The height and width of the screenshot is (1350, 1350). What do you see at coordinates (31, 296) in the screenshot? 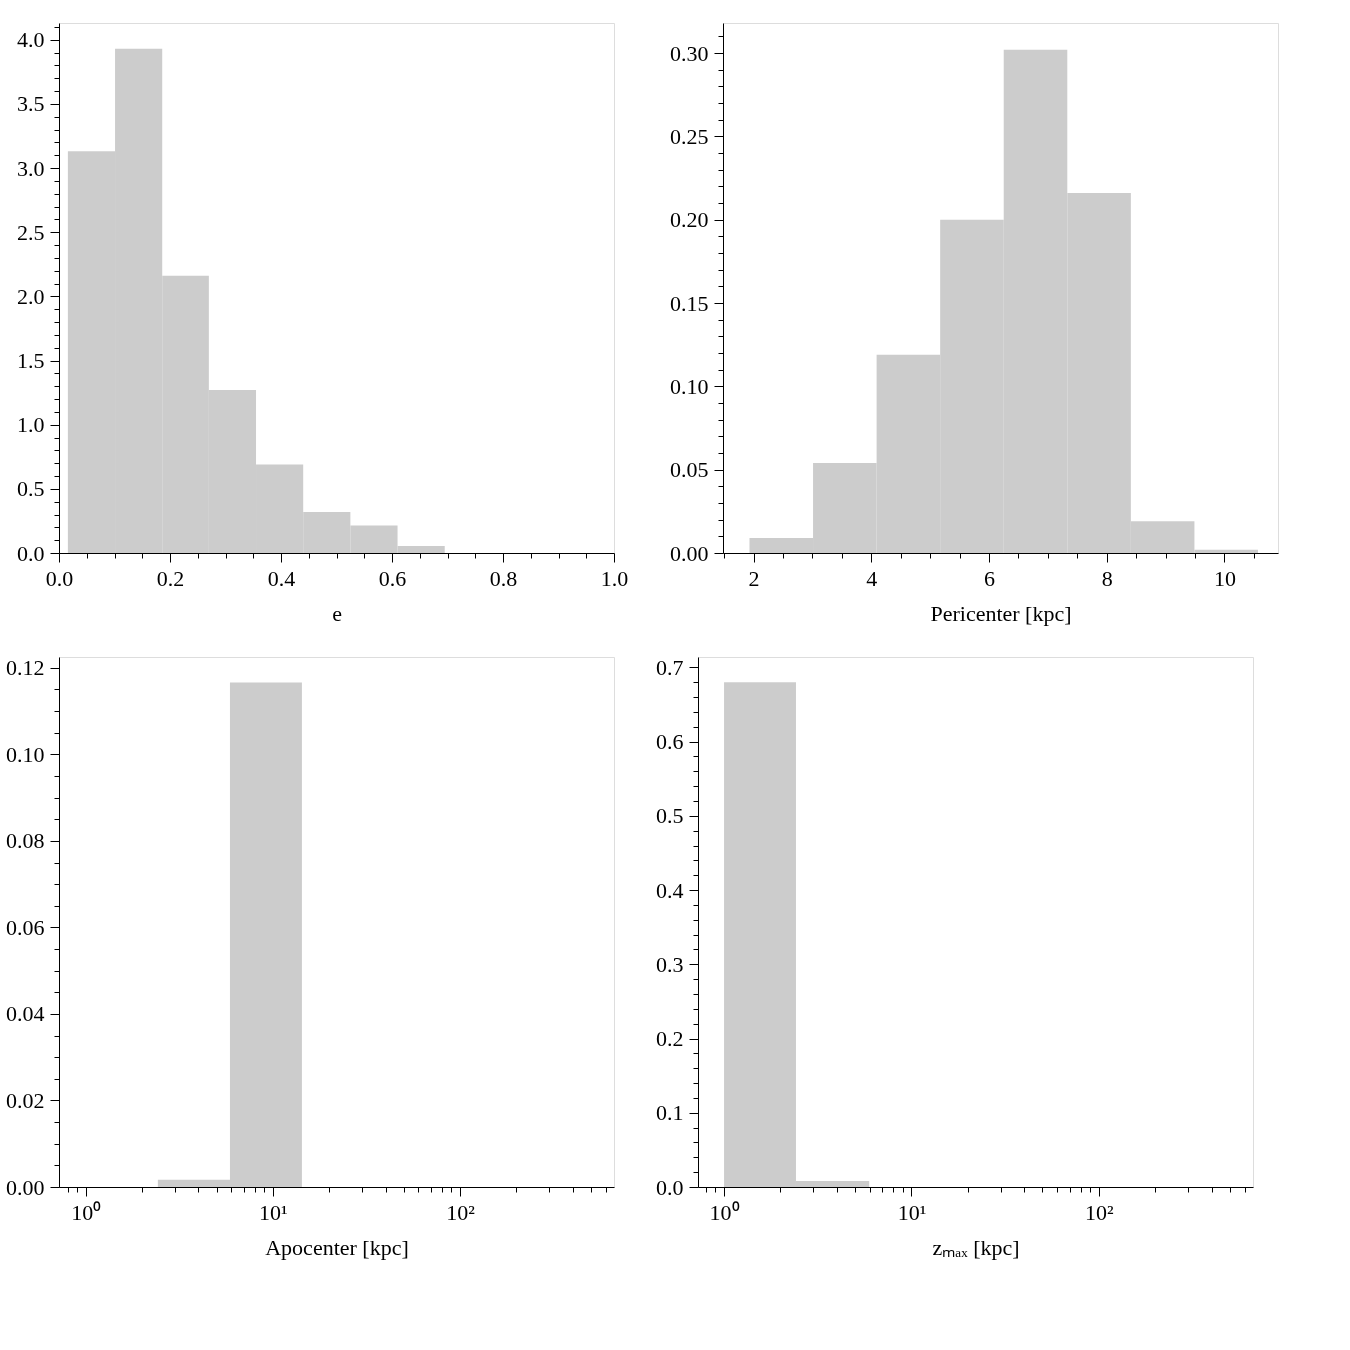
I see `y-tick-label: 2.0` at bounding box center [31, 296].